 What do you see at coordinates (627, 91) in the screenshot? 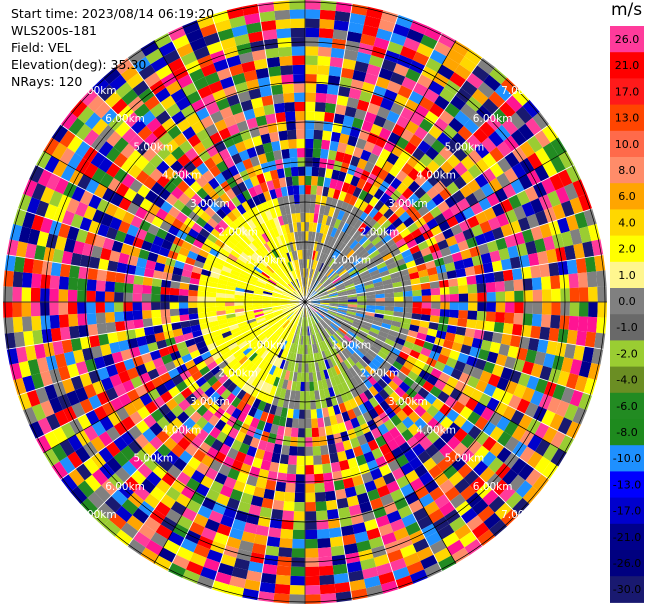
I see `colorbar-label: 17.0` at bounding box center [627, 91].